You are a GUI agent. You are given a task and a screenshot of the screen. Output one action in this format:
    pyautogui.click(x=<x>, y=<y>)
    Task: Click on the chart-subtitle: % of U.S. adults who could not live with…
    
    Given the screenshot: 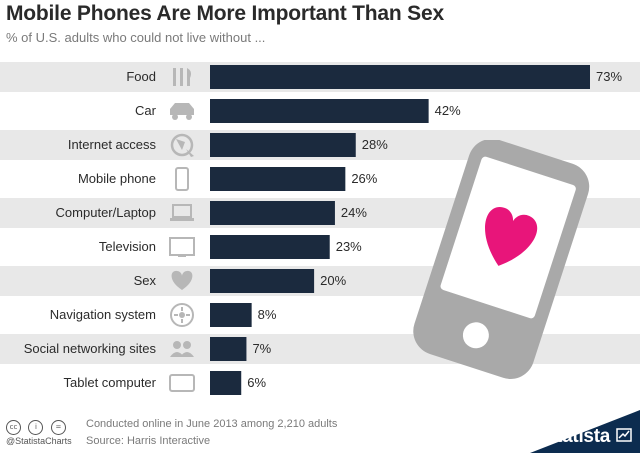 What is the action you would take?
    pyautogui.click(x=136, y=37)
    